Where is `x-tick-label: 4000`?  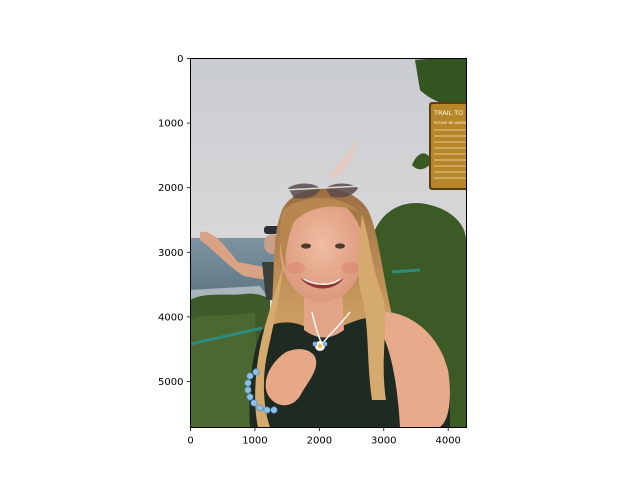 x-tick-label: 4000 is located at coordinates (447, 441).